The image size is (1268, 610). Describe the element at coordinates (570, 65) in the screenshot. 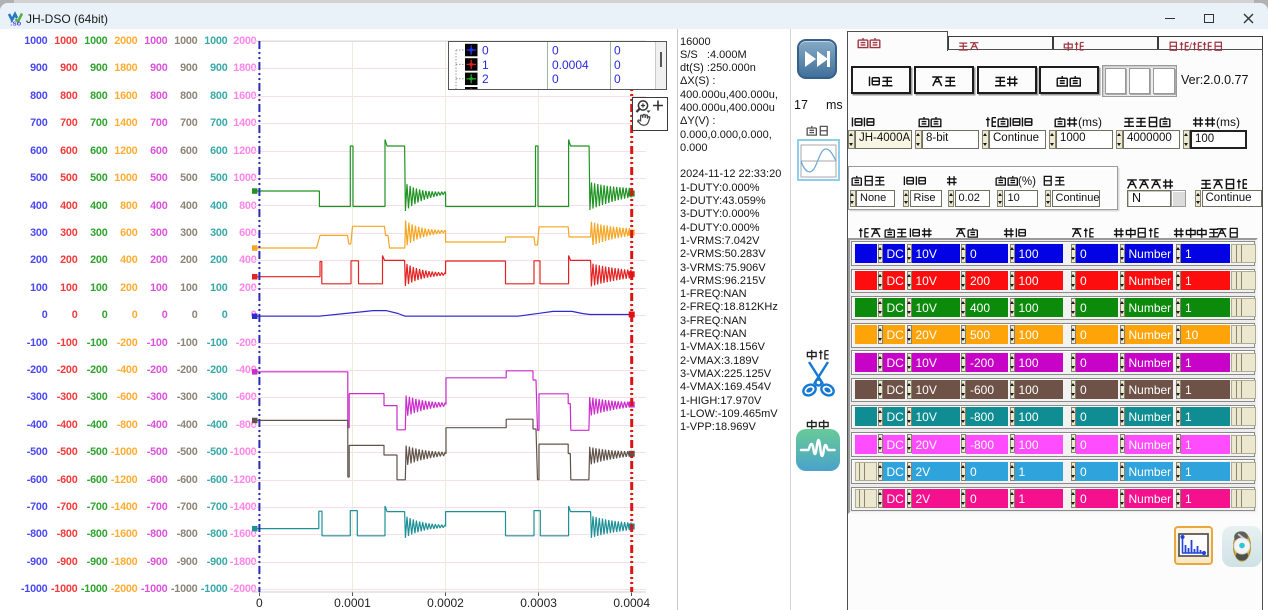

I see `svg-text: 0.0004` at that location.